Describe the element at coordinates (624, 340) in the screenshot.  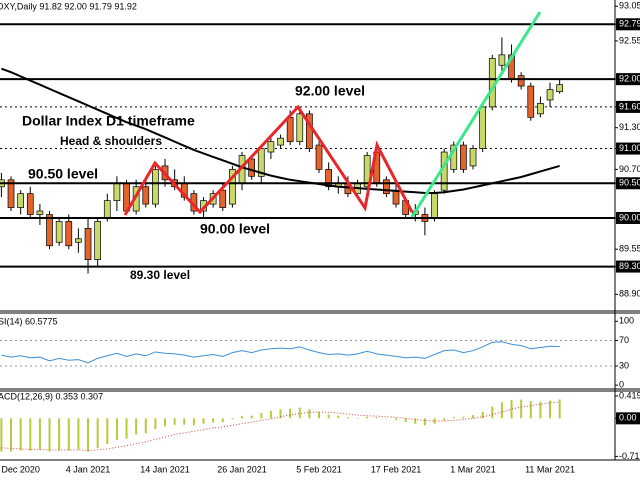
I see `y-tick-label: 70` at that location.